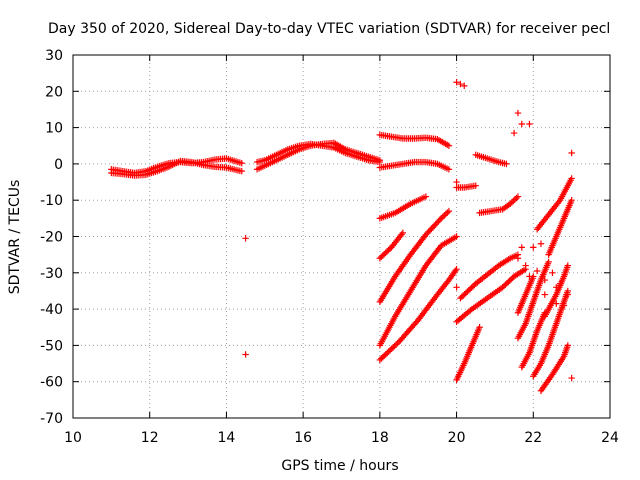  What do you see at coordinates (318, 153) in the screenshot?
I see `series-band-d` at bounding box center [318, 153].